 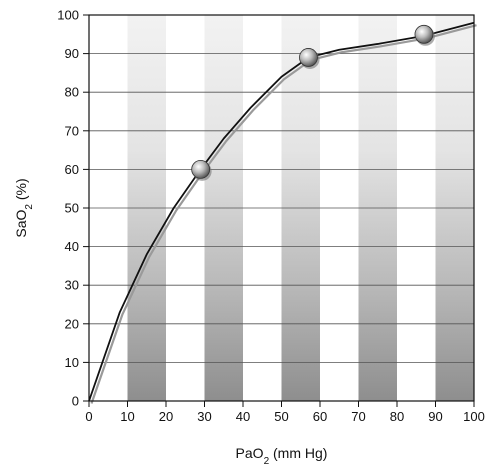 I want to click on y-tick-label-30: 30, so click(x=72, y=285).